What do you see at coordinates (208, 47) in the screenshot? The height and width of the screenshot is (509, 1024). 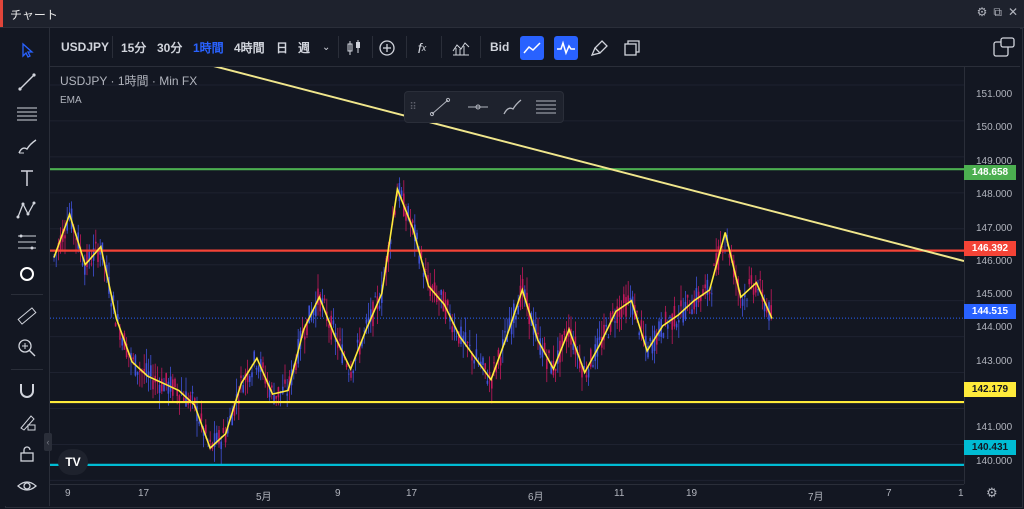 I see `interval-1h: 1時間` at bounding box center [208, 47].